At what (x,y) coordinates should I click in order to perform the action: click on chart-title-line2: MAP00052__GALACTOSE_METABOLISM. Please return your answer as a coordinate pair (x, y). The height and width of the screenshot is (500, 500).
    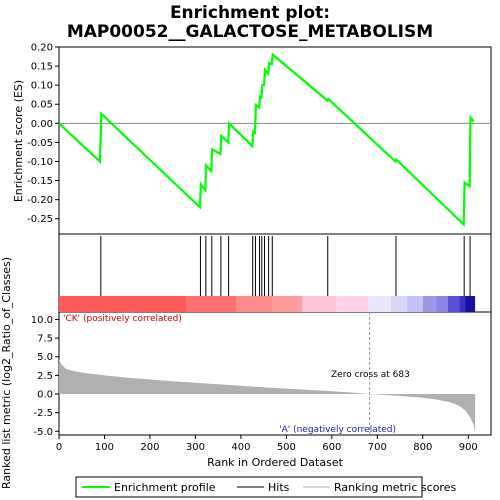
    Looking at the image, I should click on (250, 32).